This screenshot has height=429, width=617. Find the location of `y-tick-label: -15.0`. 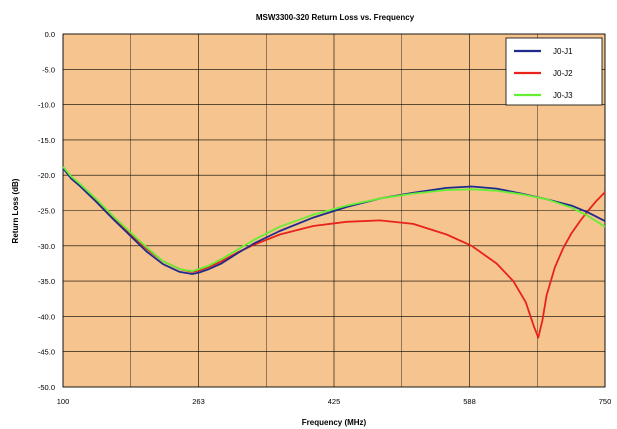

y-tick-label: -15.0 is located at coordinates (46, 140).